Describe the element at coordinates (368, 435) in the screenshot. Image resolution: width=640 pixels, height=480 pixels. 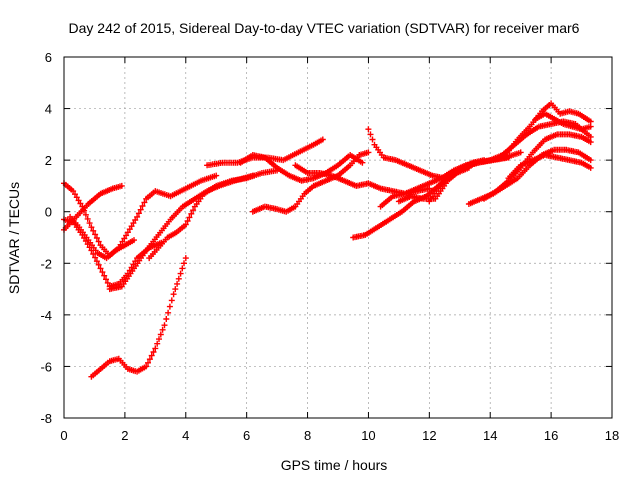
I see `x-tick-label: 10` at that location.